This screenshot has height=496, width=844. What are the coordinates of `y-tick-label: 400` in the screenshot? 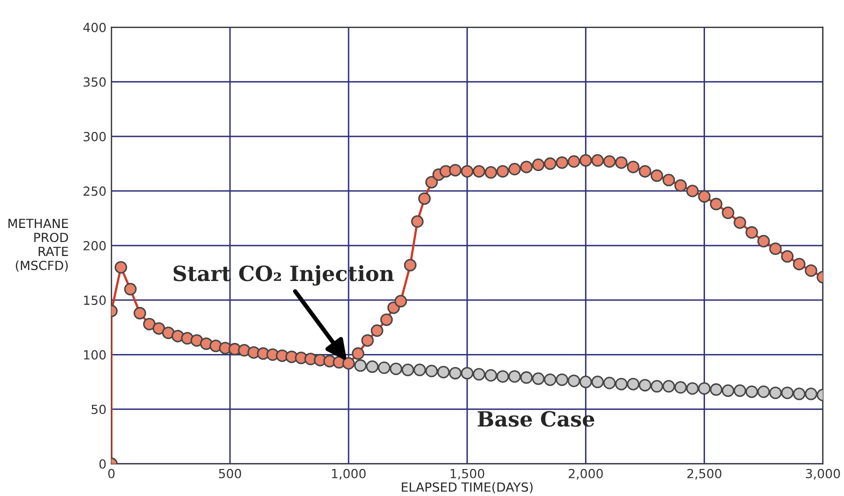 It's located at (94, 27).